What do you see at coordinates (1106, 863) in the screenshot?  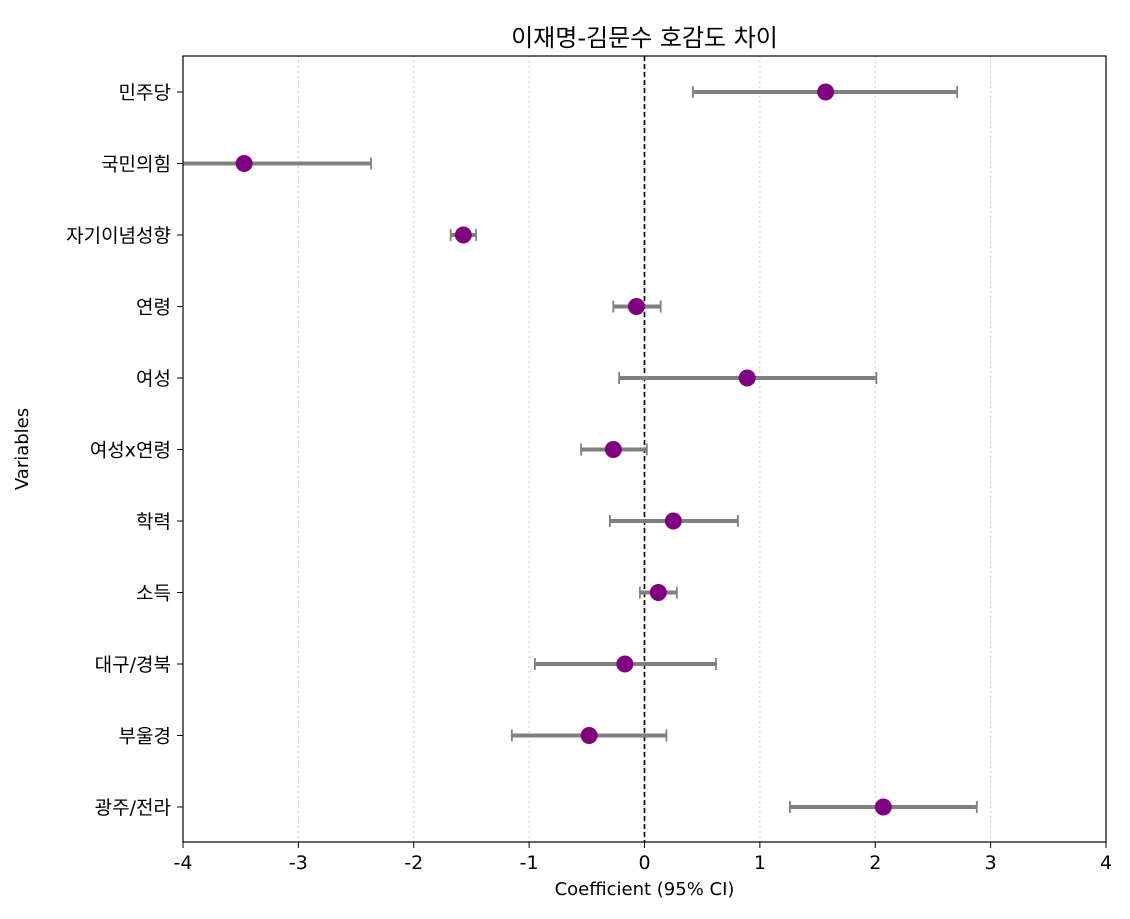 I see `x-tick-label: 4` at bounding box center [1106, 863].